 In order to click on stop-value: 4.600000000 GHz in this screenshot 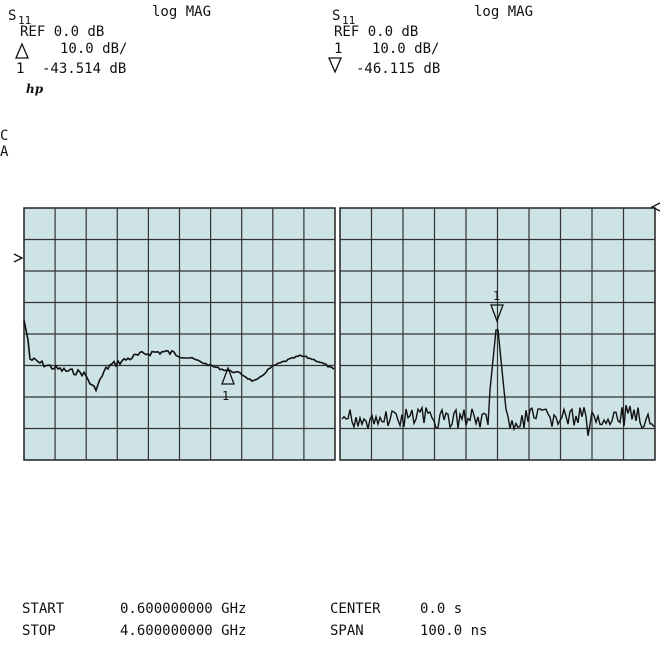, I will do `click(183, 631)`.